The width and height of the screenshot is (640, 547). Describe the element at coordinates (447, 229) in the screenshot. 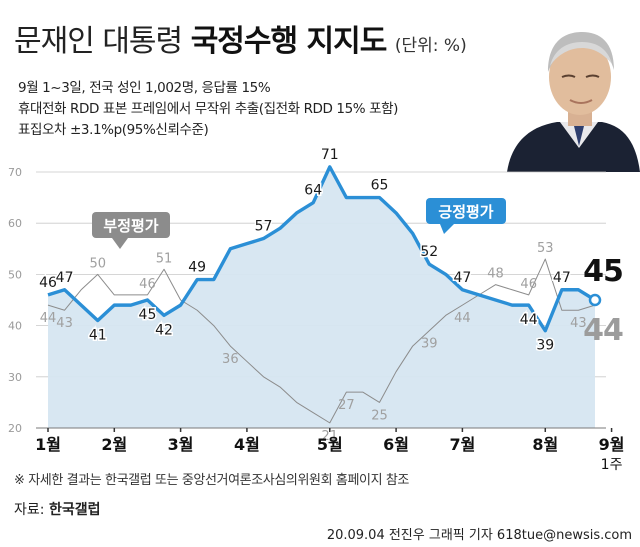

I see `positive-callout-pointer` at that location.